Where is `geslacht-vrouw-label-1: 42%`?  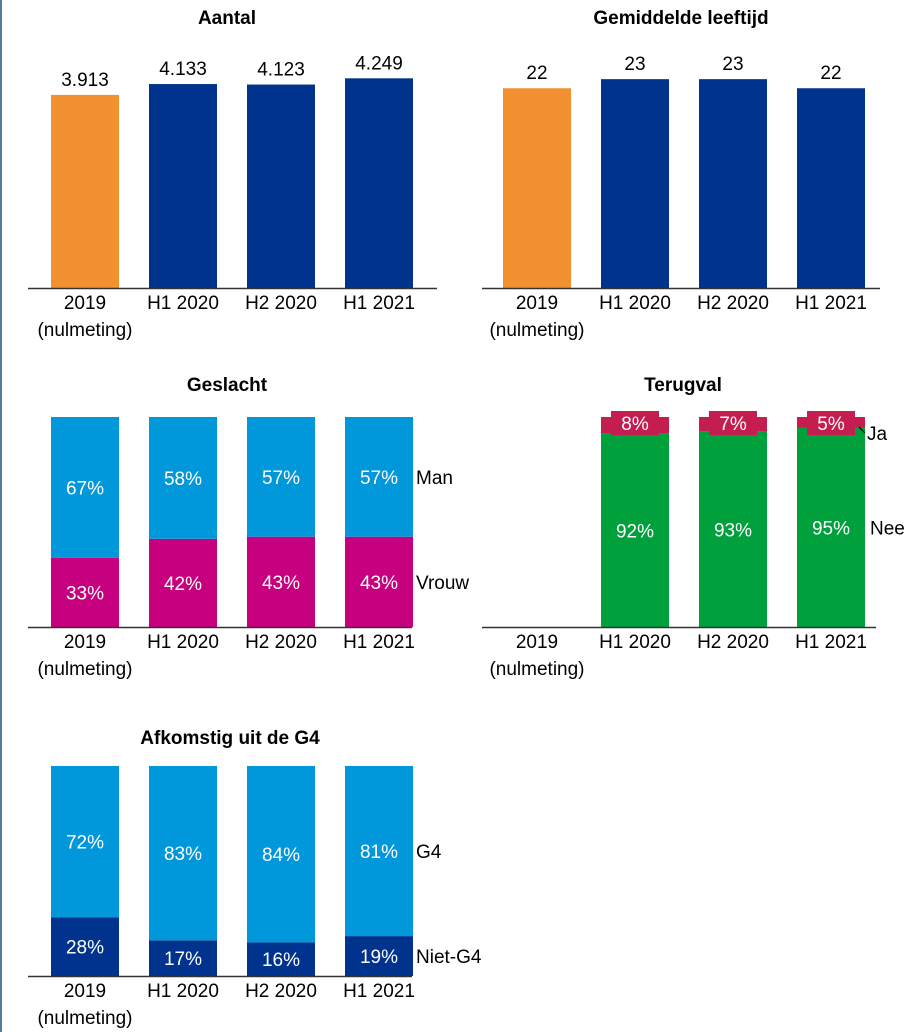 geslacht-vrouw-label-1: 42% is located at coordinates (183, 584).